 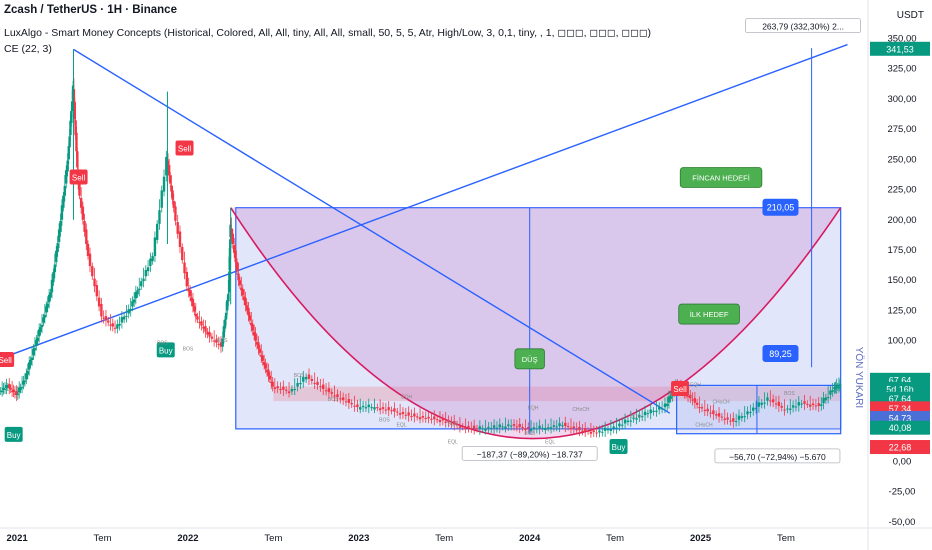 What do you see at coordinates (406, 398) in the screenshot?
I see `smc-label: EQH` at bounding box center [406, 398].